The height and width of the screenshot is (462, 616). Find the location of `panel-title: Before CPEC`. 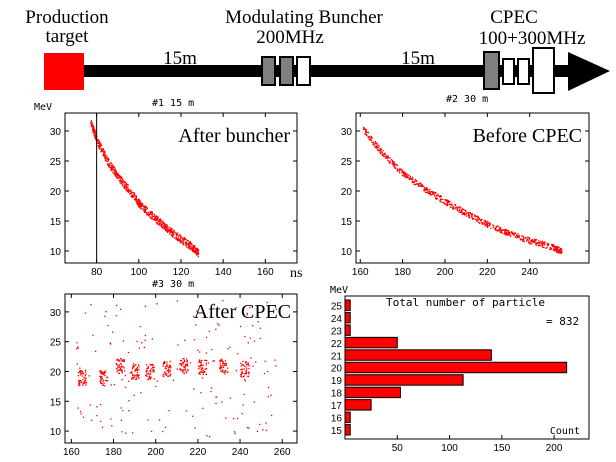

panel-title: Before CPEC is located at coordinates (527, 136).